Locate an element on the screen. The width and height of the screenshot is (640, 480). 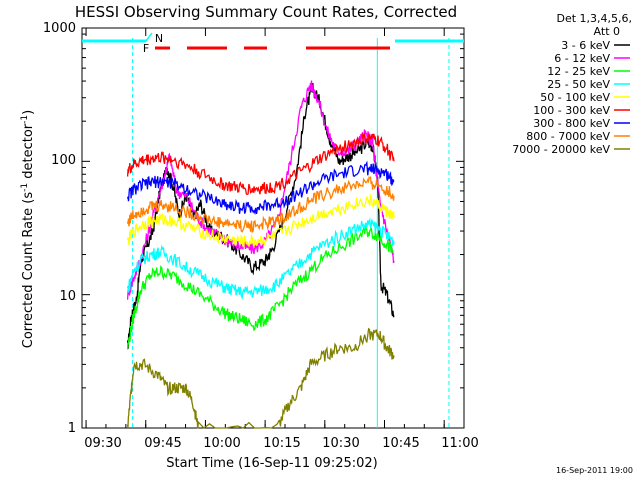
legend-entry-label: 3 - 6 keV is located at coordinates (585, 45).